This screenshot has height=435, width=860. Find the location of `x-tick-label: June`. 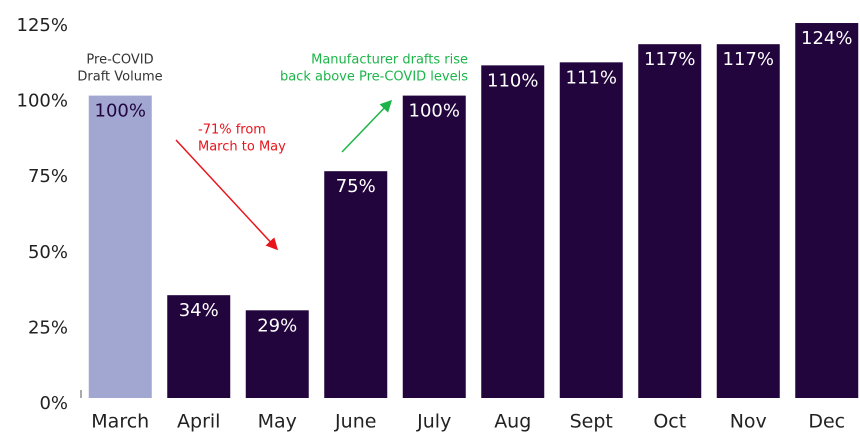

x-tick-label: June is located at coordinates (355, 422).